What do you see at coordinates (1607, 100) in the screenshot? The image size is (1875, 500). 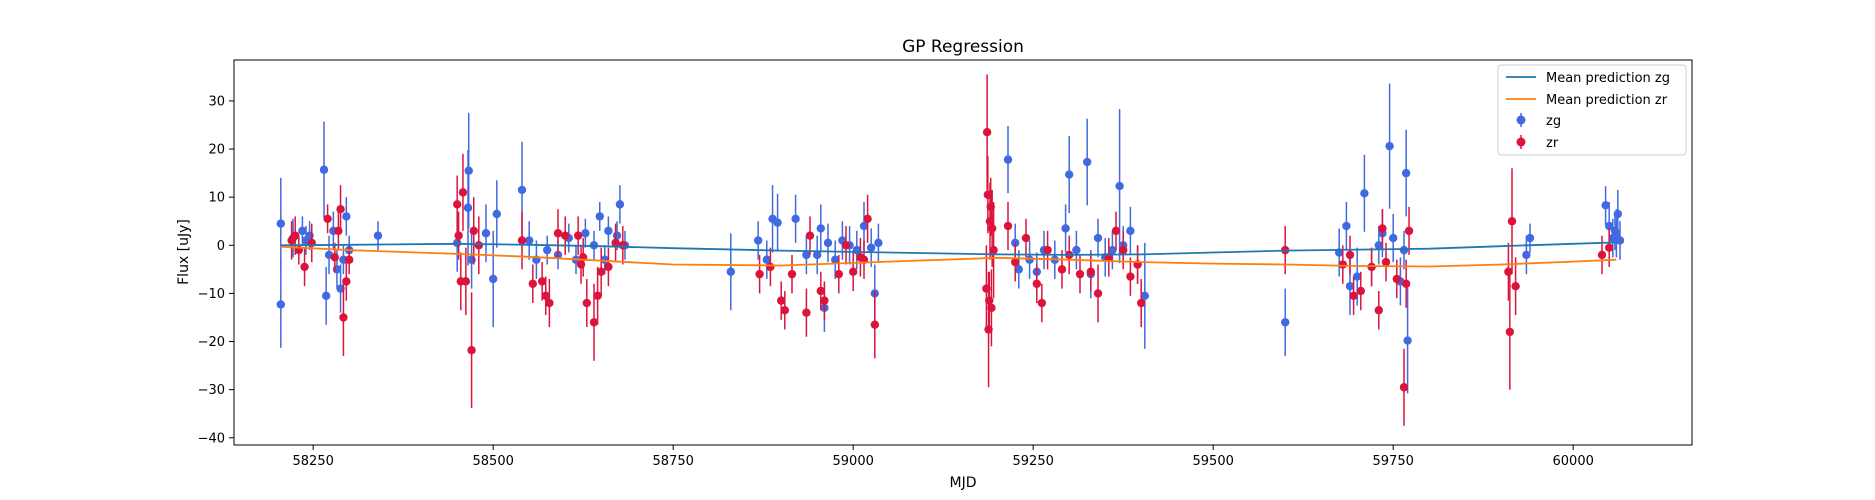 I see `legend-label-mean-zr: Mean prediction zr` at bounding box center [1607, 100].